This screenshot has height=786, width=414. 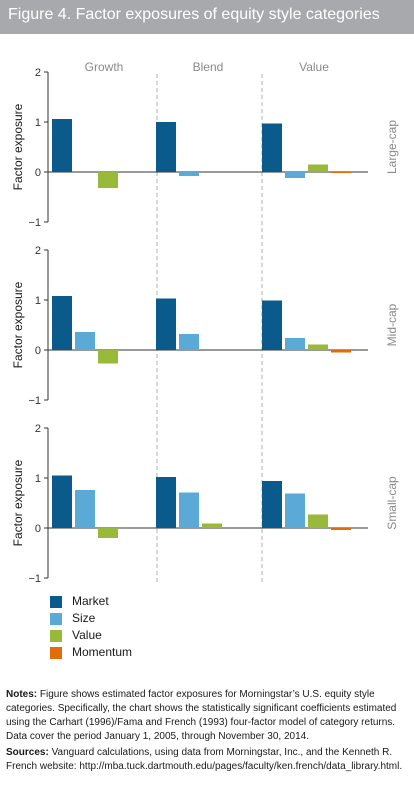 I want to click on bar-mid-cap-growth-size, so click(x=85, y=341).